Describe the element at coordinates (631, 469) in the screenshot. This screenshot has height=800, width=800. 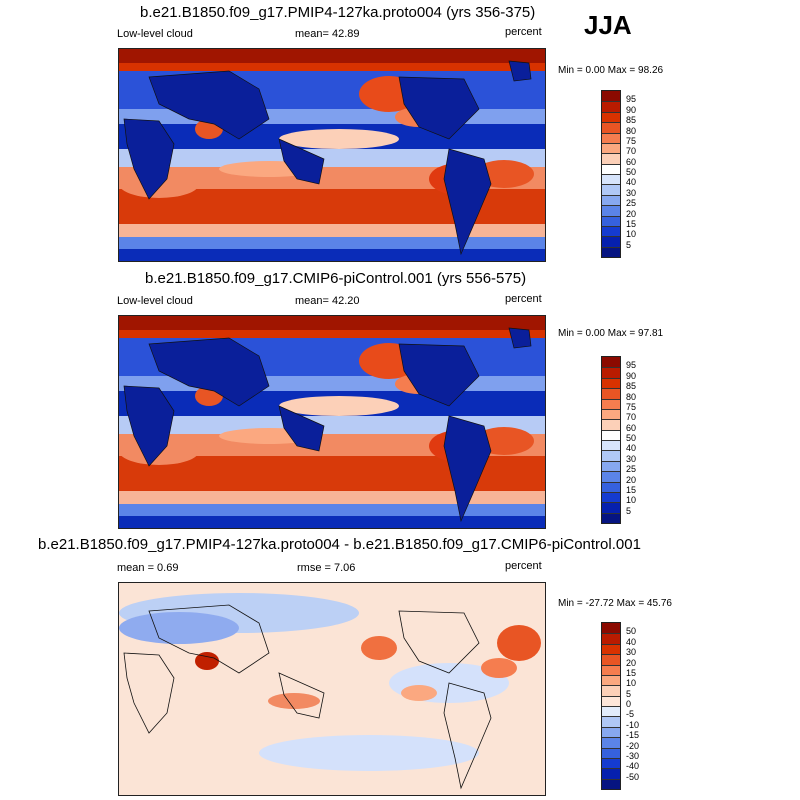
I see `colorbar-label: 25` at that location.